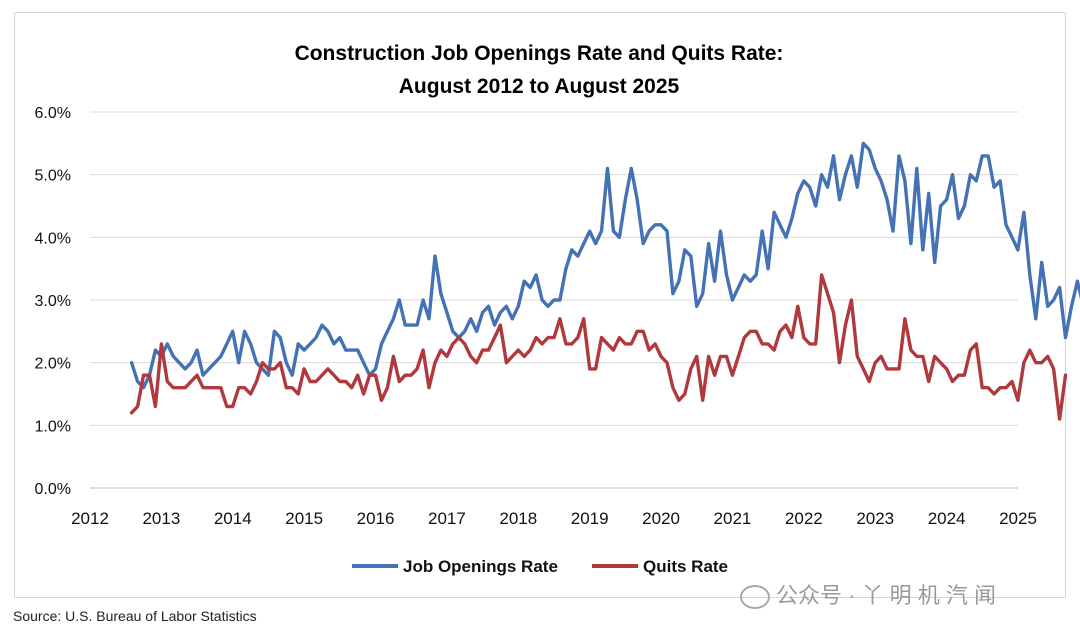 This screenshot has height=635, width=1080. Describe the element at coordinates (376, 518) in the screenshot. I see `x-tick-label: 2016` at that location.